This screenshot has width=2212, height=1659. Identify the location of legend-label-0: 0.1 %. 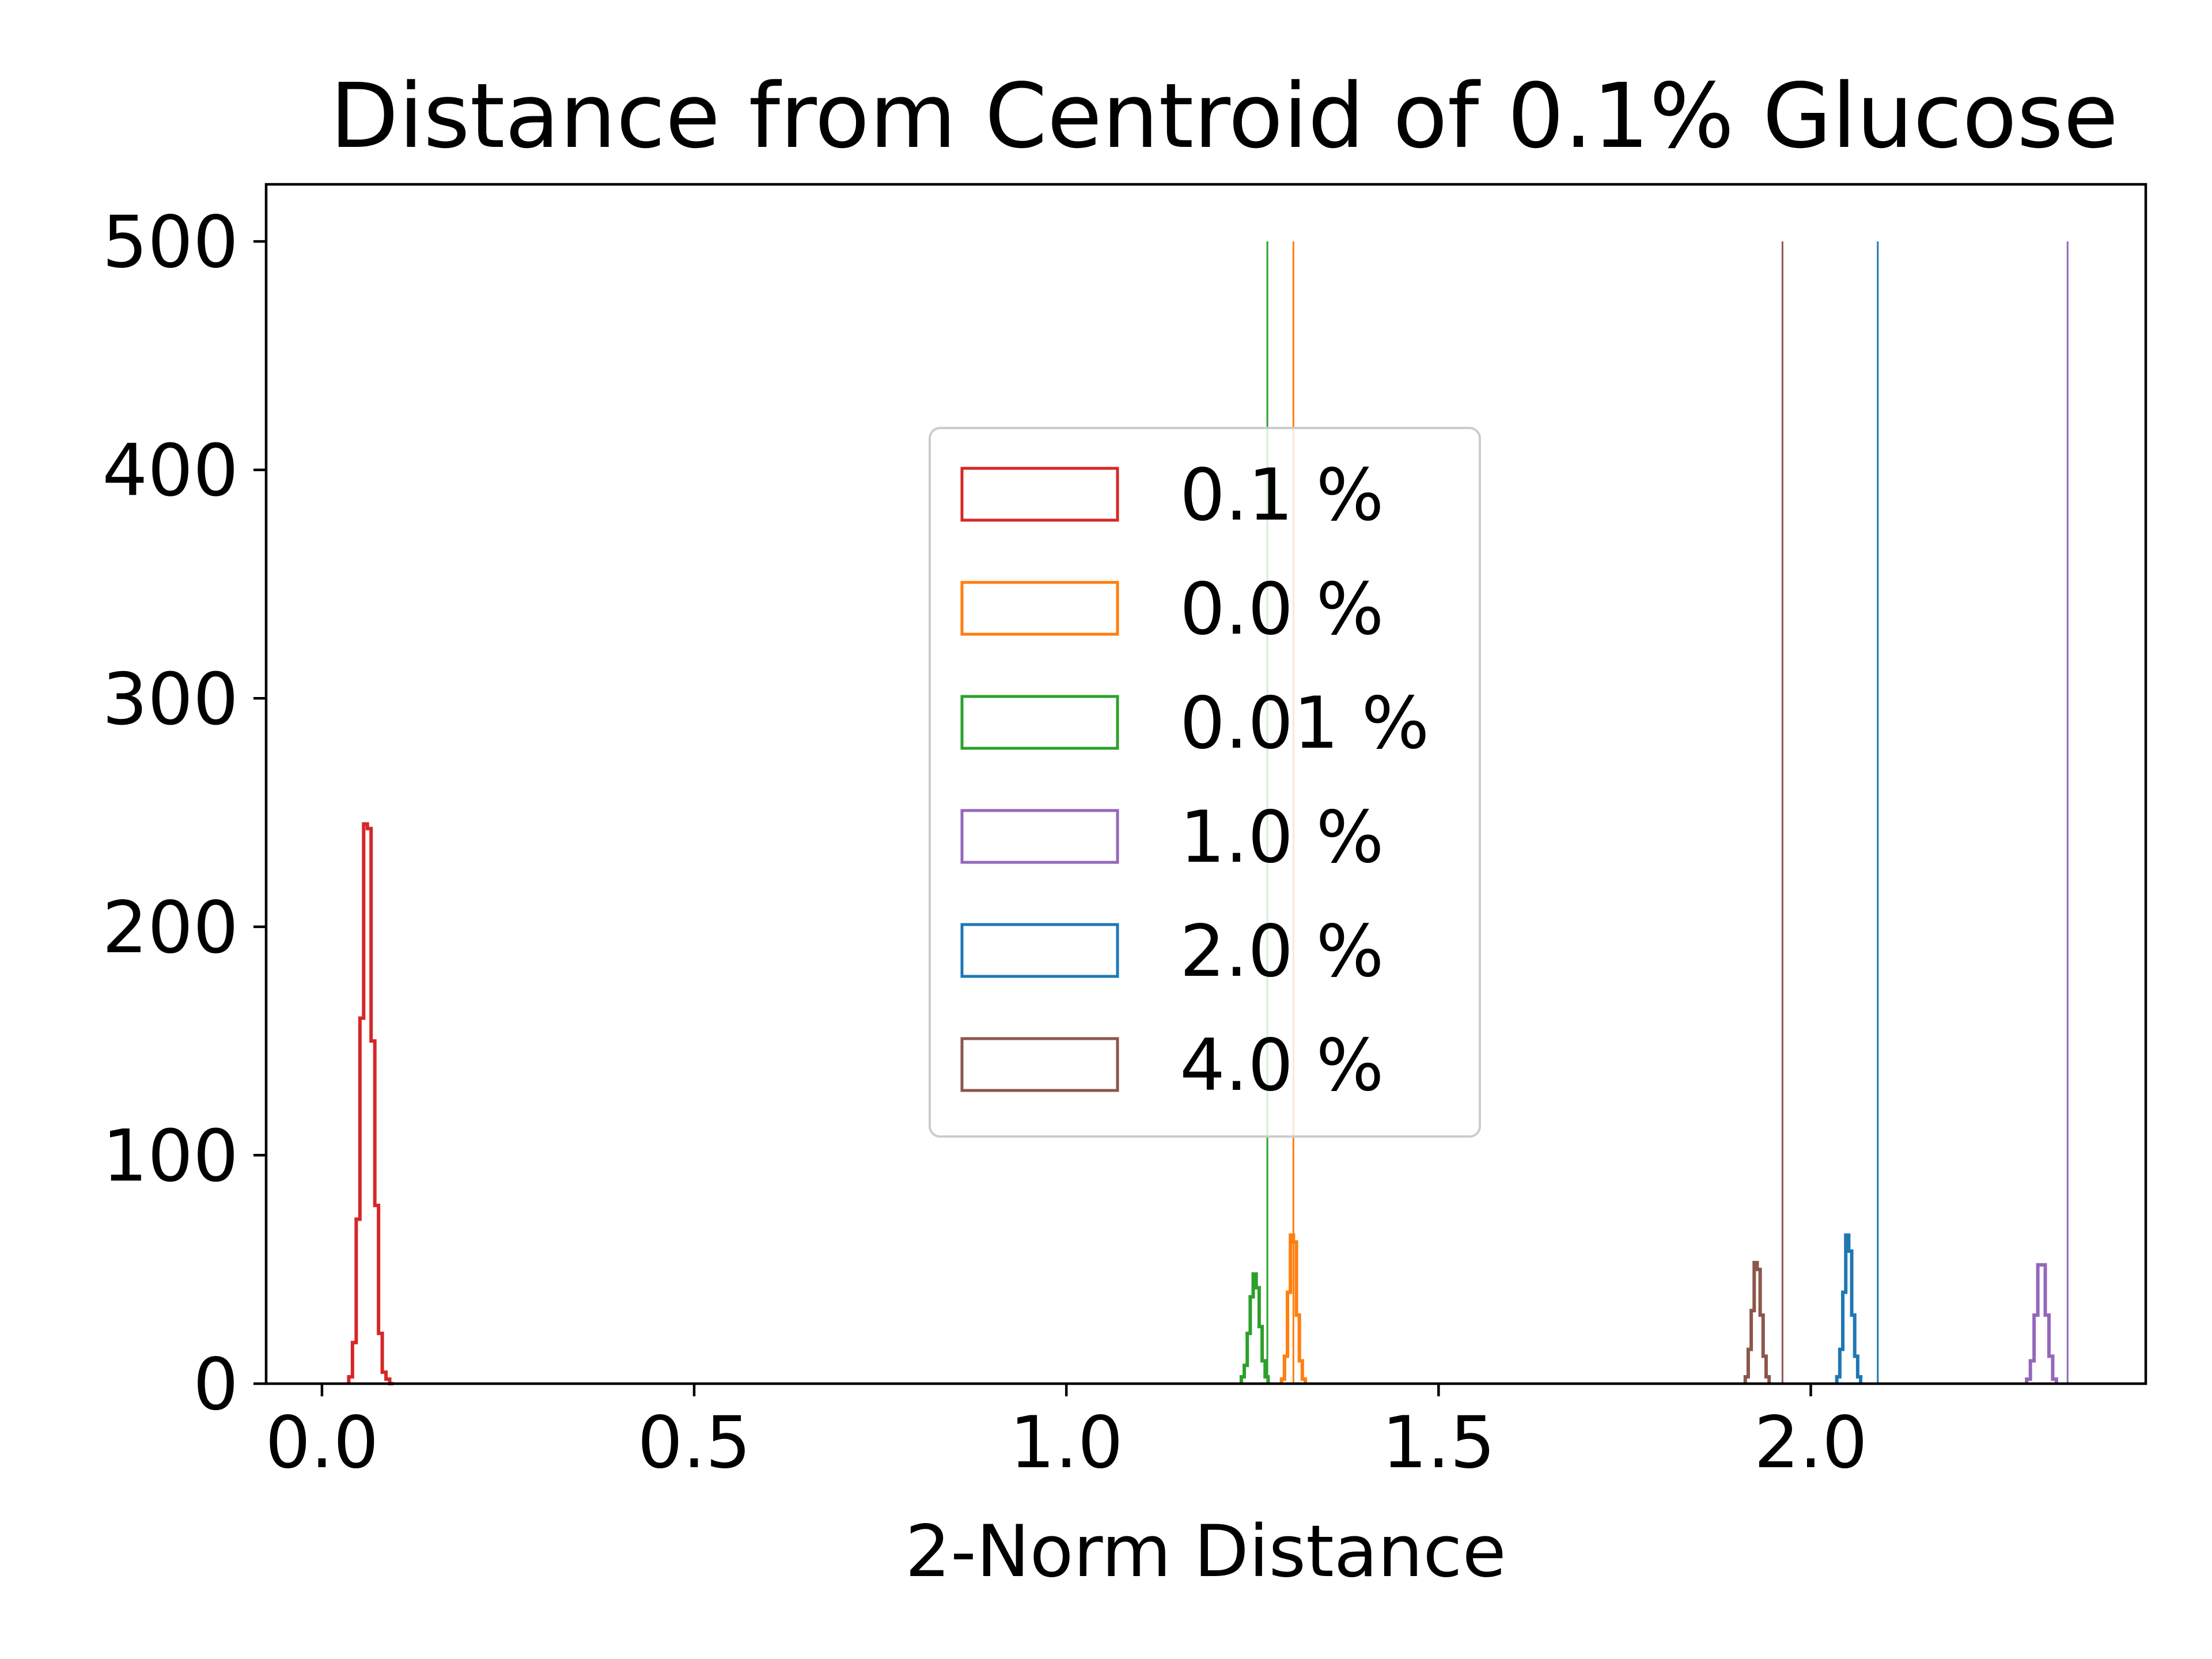
(1282, 495).